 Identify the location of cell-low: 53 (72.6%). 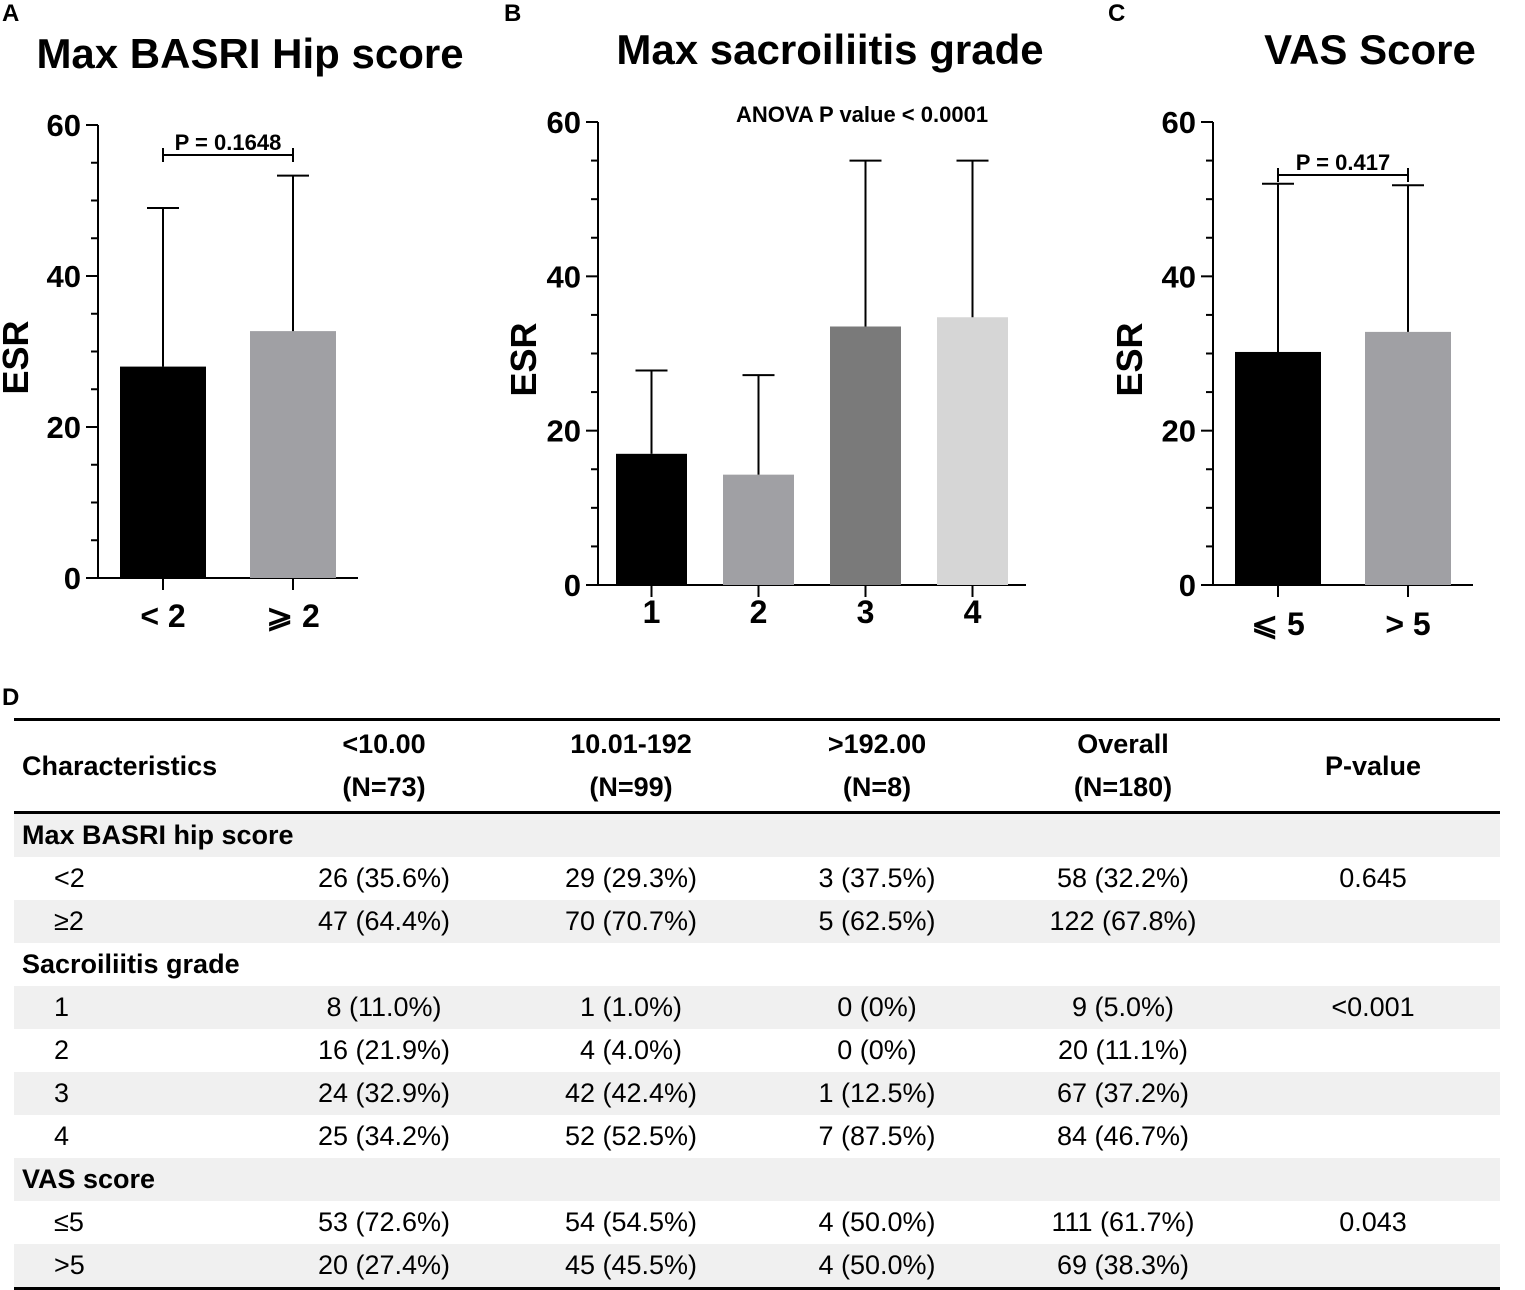
(384, 1222).